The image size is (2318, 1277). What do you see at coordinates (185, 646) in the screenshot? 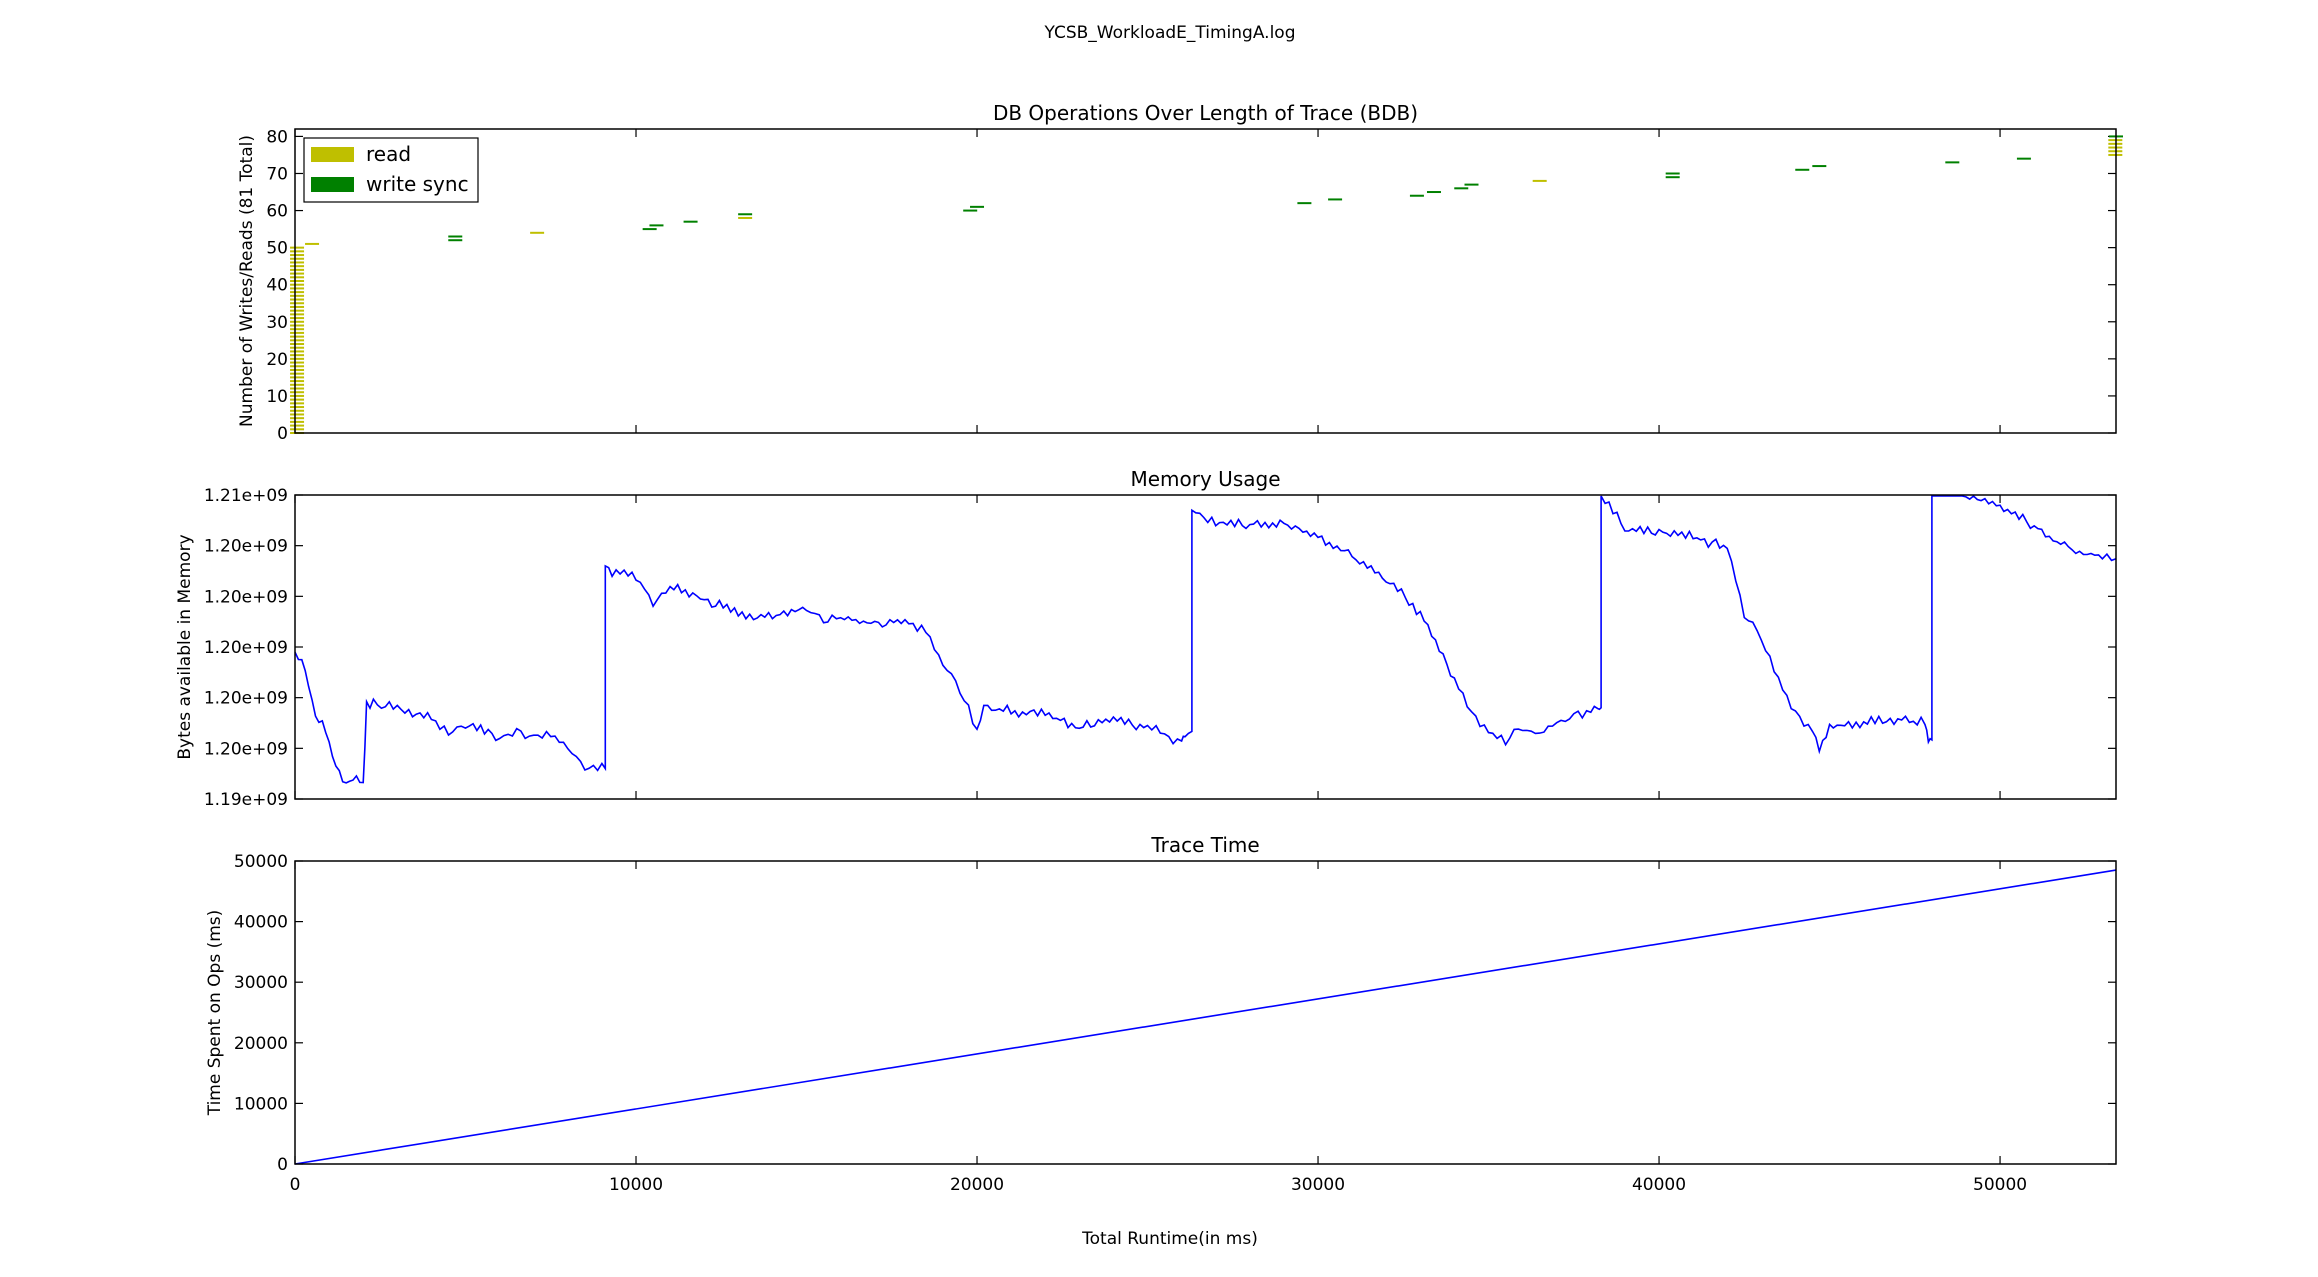
I see `y-axis-label: Bytes available in Memory` at bounding box center [185, 646].